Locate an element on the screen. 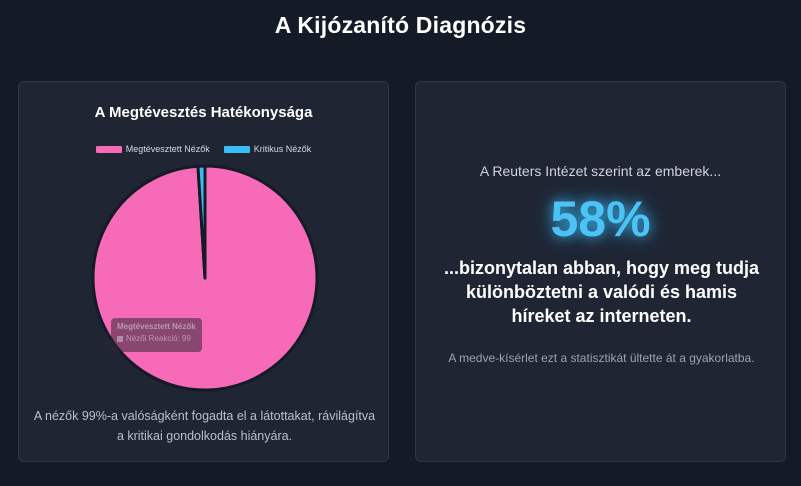 Image resolution: width=801 pixels, height=486 pixels. legend-item-deceived: Megtévesztett Nézők is located at coordinates (152, 149).